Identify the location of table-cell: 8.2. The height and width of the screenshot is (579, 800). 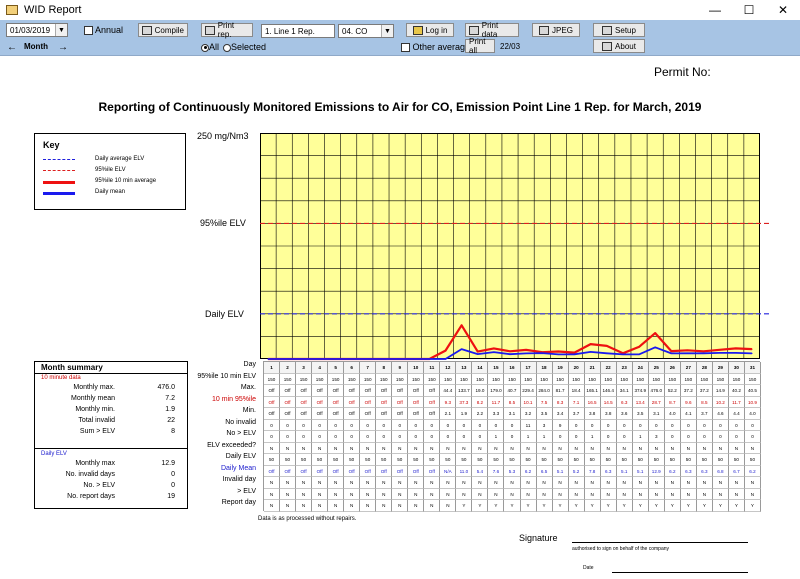
(480, 402).